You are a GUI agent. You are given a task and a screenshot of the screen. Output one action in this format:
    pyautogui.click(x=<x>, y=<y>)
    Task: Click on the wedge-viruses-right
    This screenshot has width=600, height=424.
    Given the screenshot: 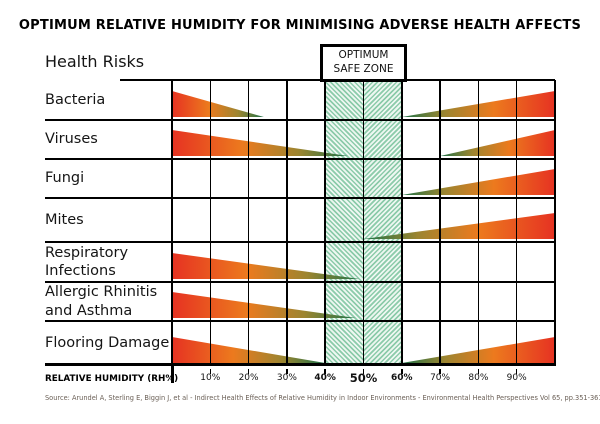 What is the action you would take?
    pyautogui.click(x=497, y=143)
    